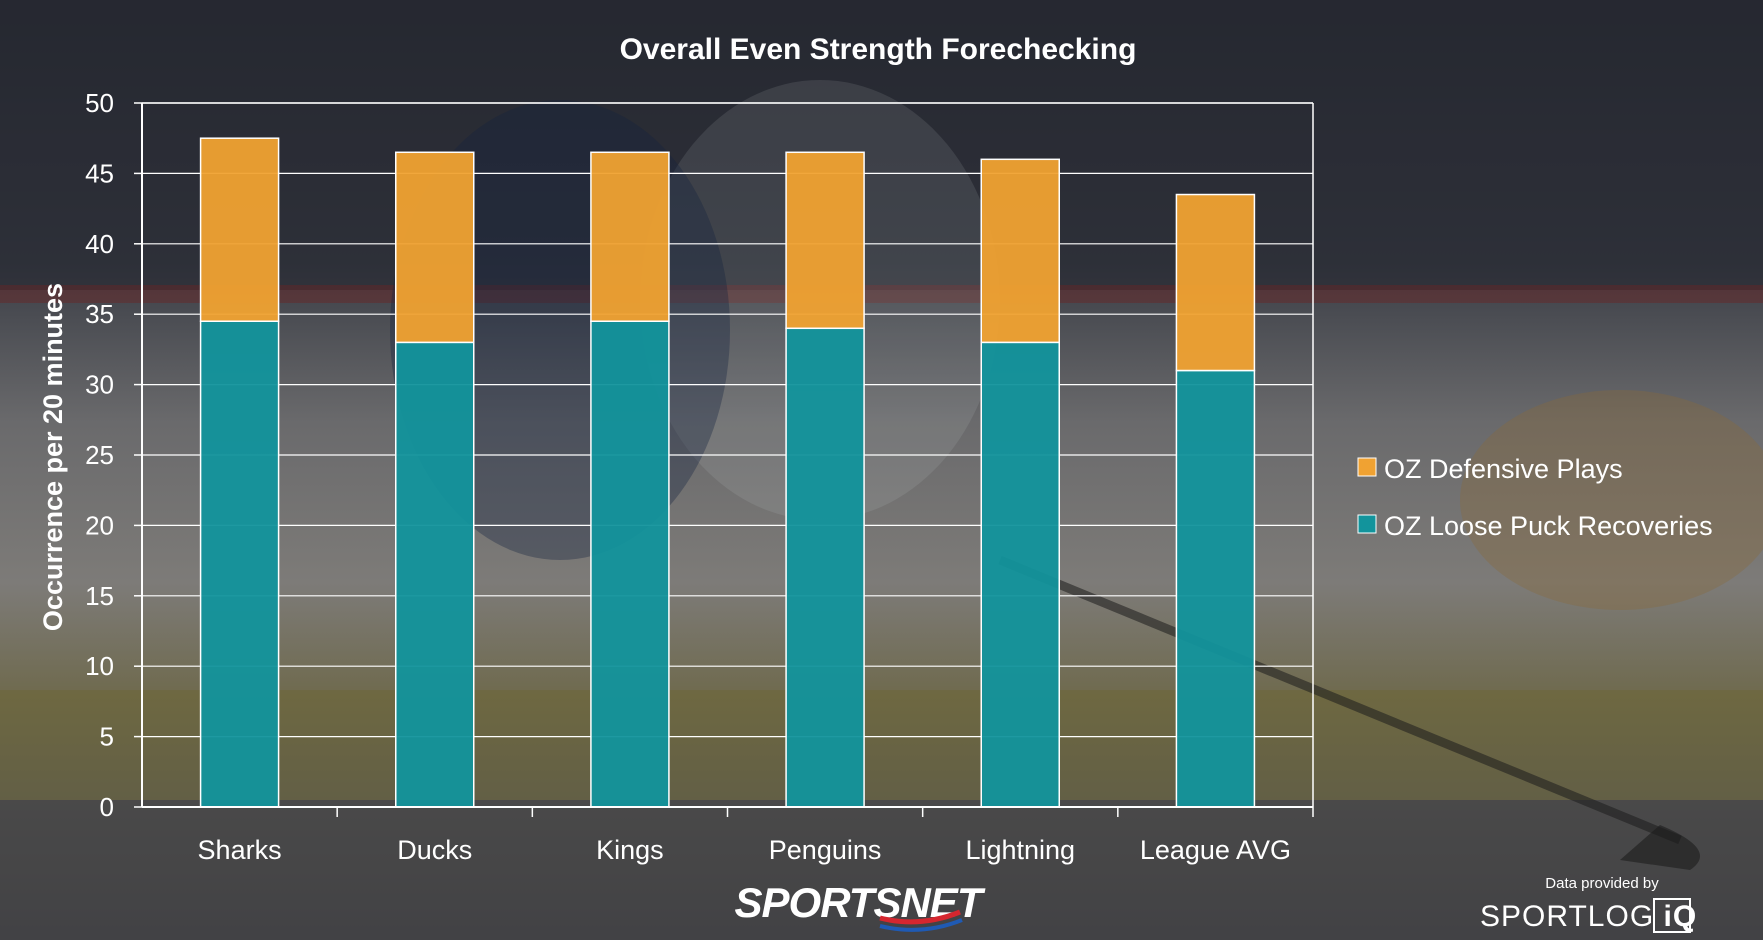 This screenshot has width=1763, height=940. What do you see at coordinates (1503, 469) in the screenshot?
I see `legend-label-oz-defensive-plays: OZ Defensive Plays` at bounding box center [1503, 469].